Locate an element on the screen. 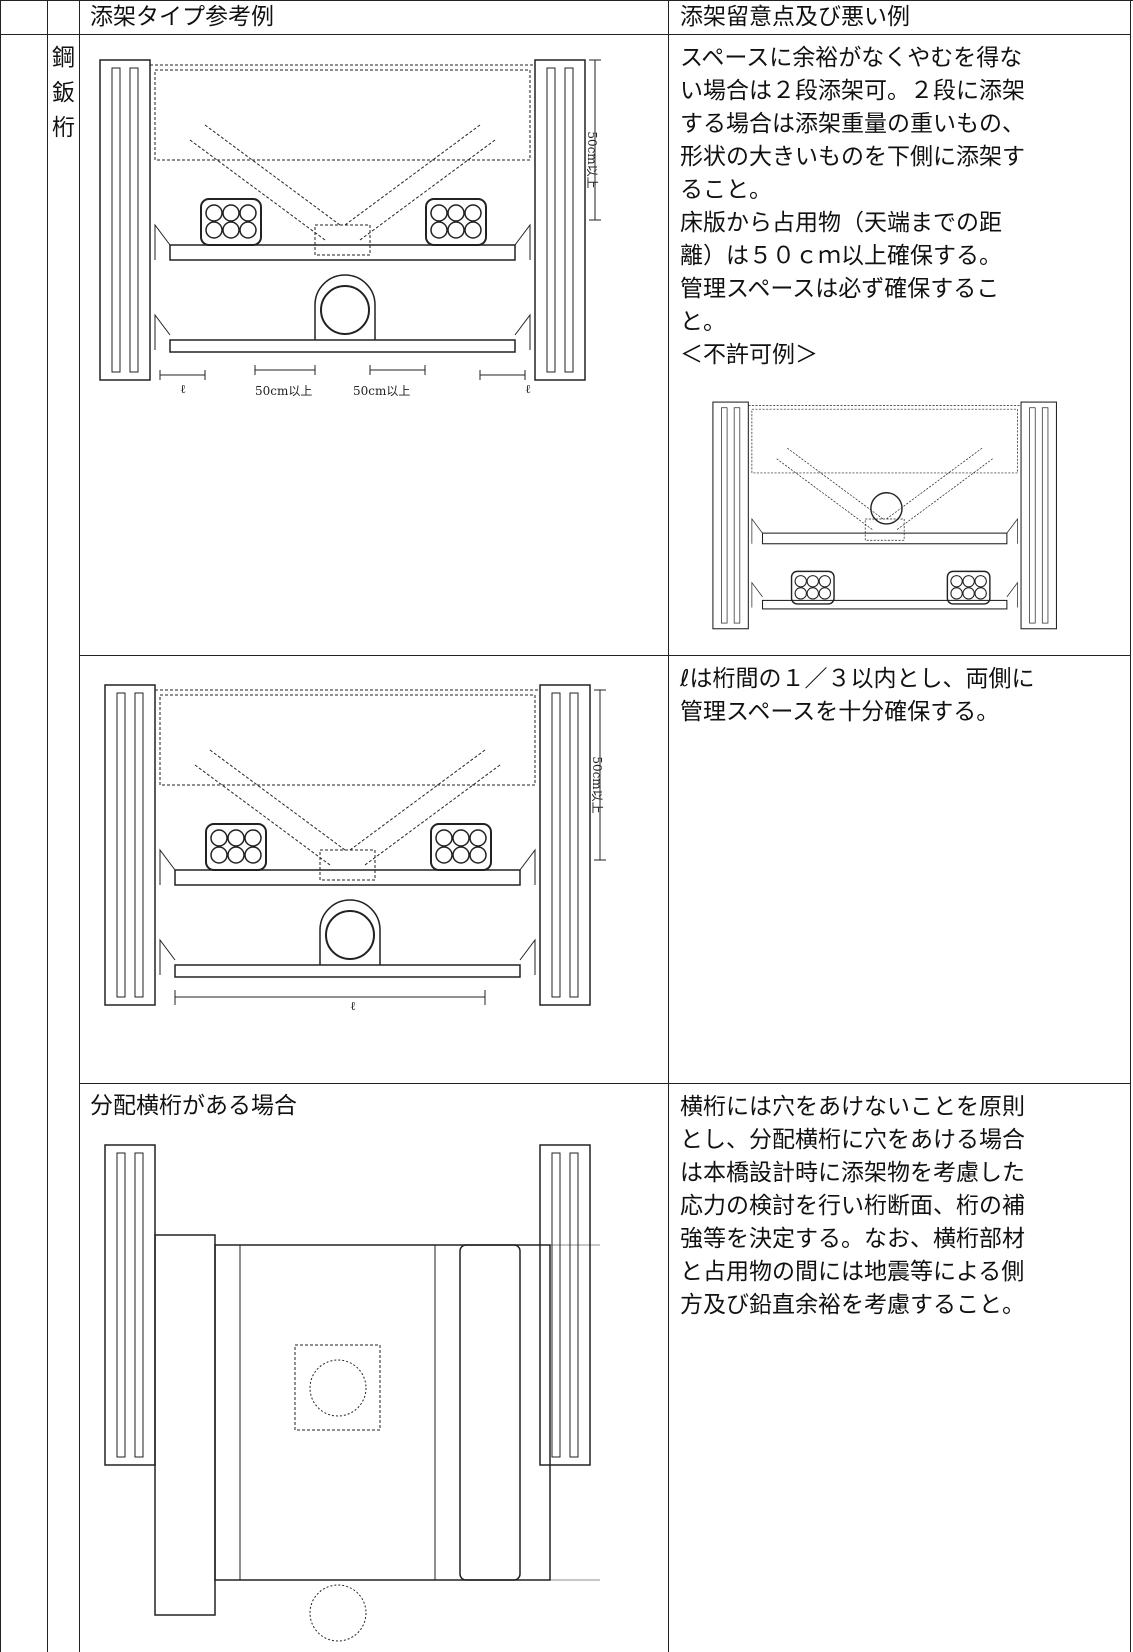  note-line: 管理スペースは必ず確保するこ is located at coordinates (840, 289).